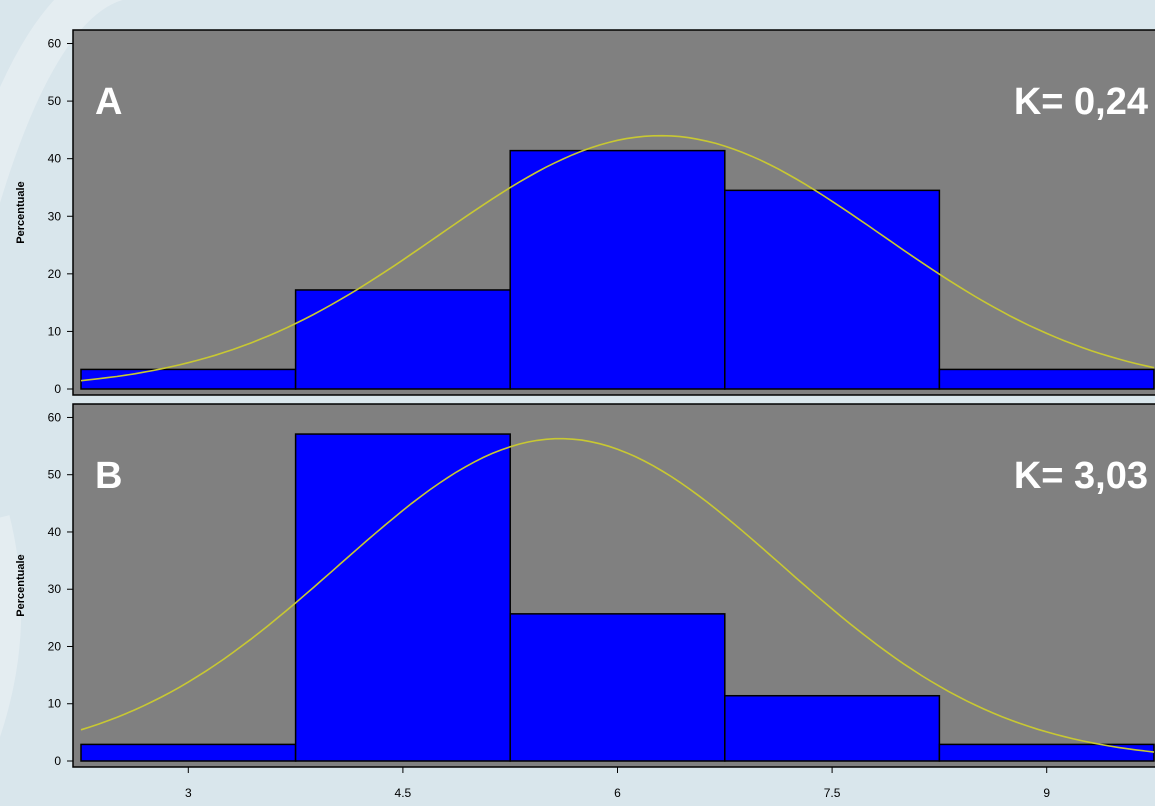  I want to click on panel-label: A, so click(108, 102).